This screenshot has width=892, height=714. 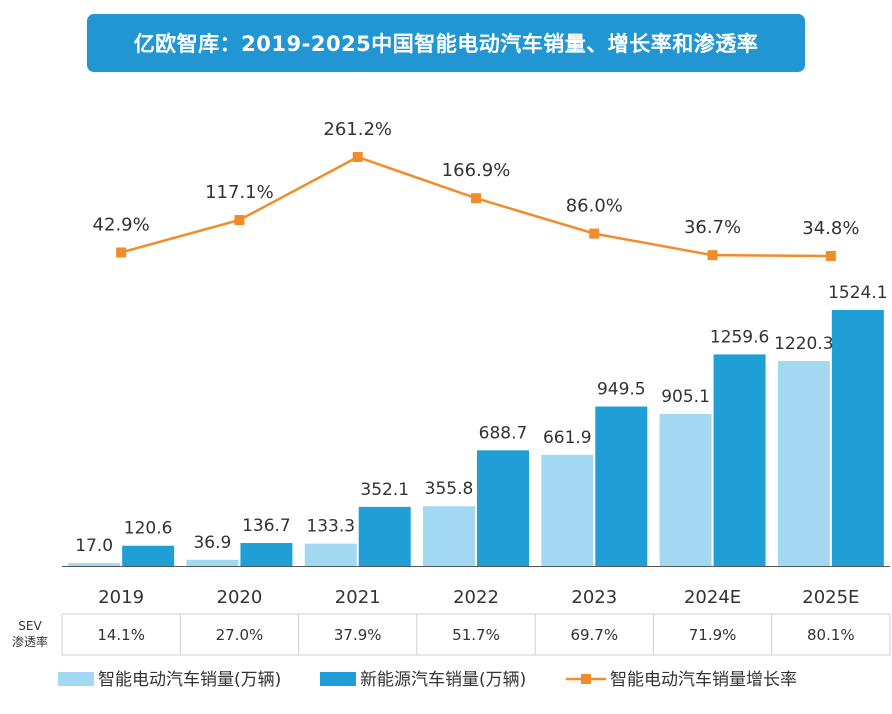 I want to click on table-cell-2020: 27.0%, so click(x=240, y=635).